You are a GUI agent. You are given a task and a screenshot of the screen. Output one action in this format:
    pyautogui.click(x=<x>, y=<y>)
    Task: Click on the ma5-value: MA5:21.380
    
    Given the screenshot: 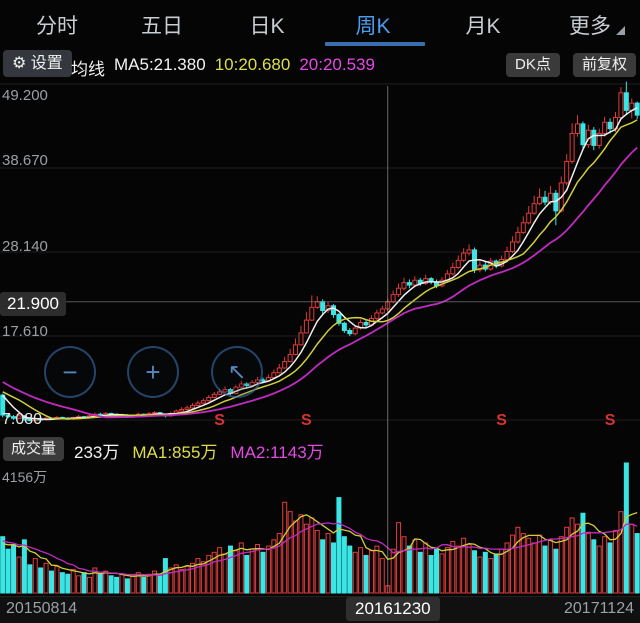 What is the action you would take?
    pyautogui.click(x=160, y=64)
    